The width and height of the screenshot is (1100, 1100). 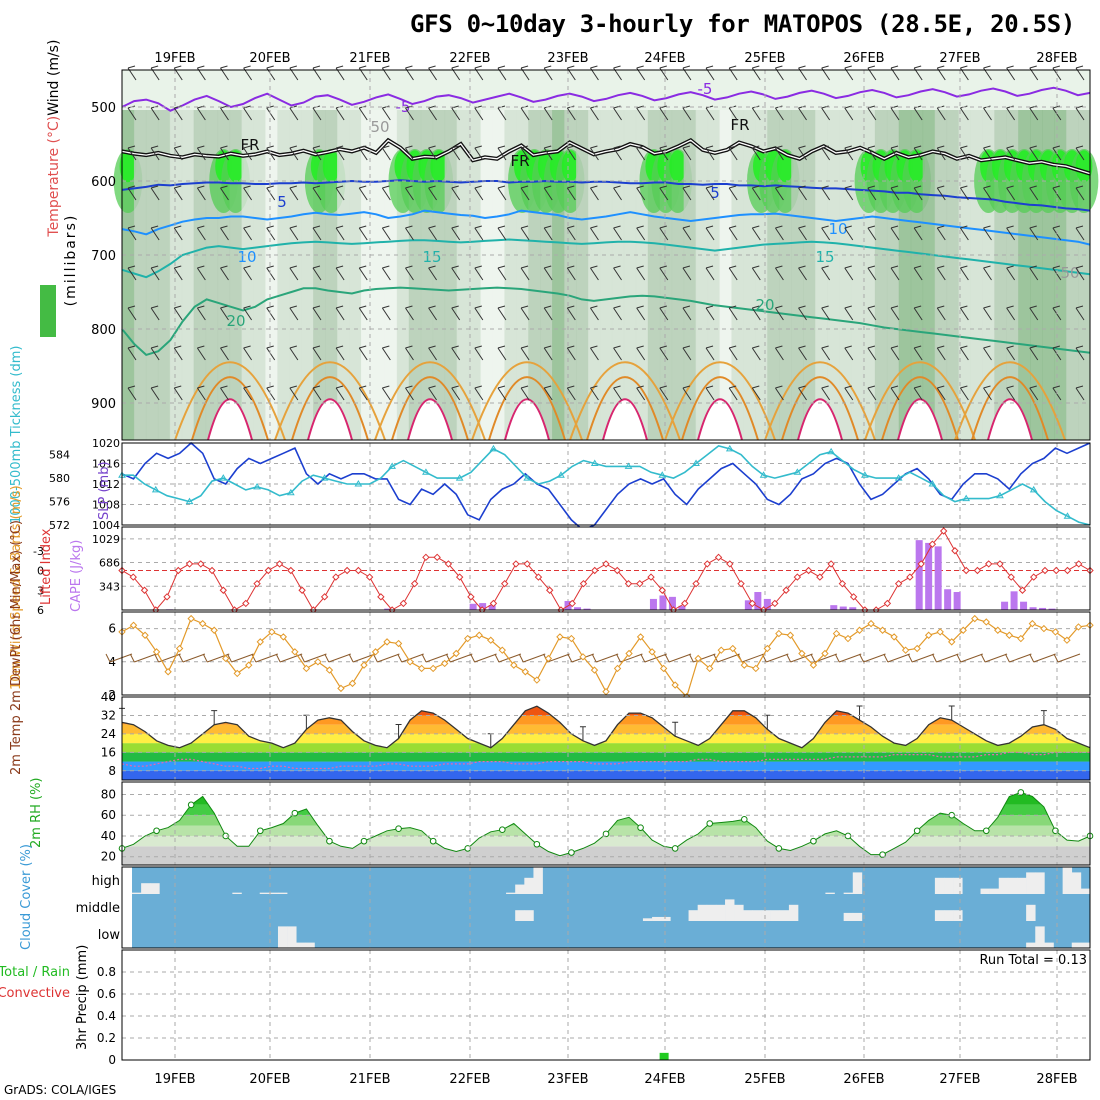 I want to click on slp-tick-label: 1016, so click(x=106, y=464).